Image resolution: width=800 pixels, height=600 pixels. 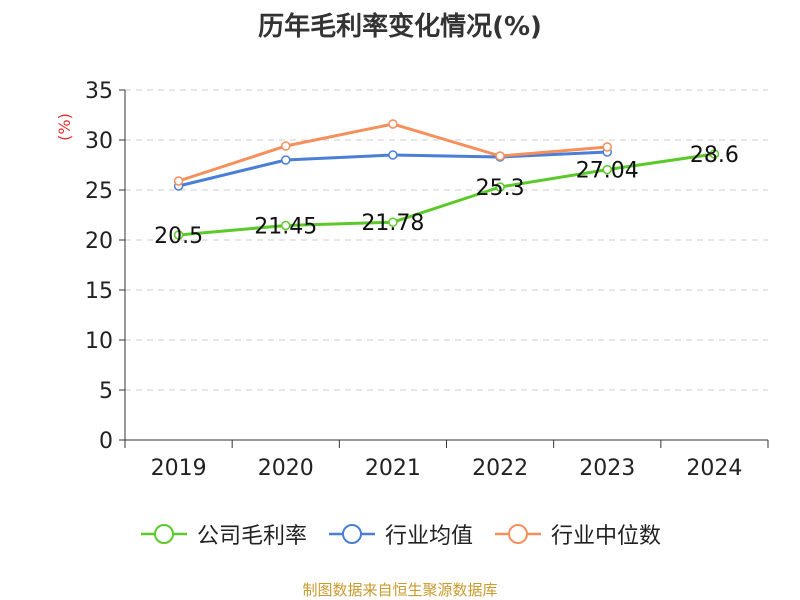 I want to click on data-point-industry-median-2020, so click(x=286, y=146).